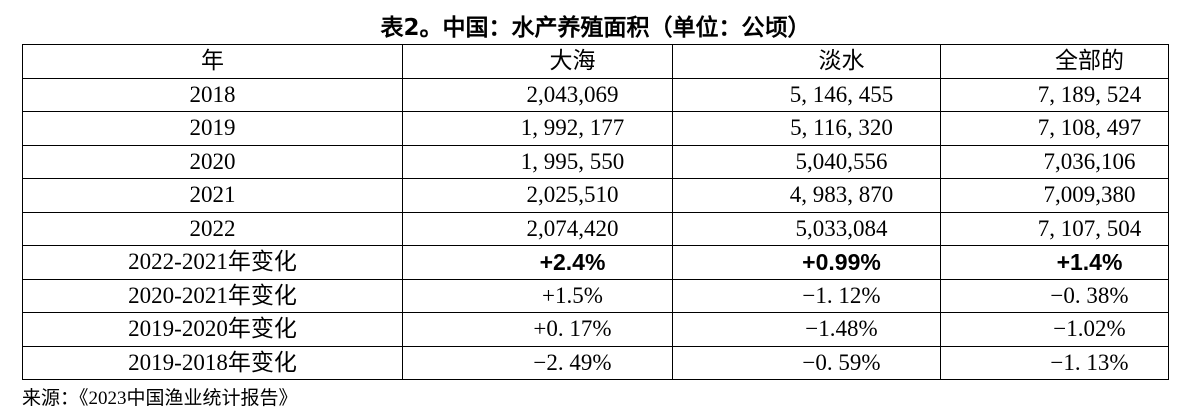 This screenshot has height=416, width=1191. Describe the element at coordinates (537, 329) in the screenshot. I see `value-cell: +0. 17%` at that location.